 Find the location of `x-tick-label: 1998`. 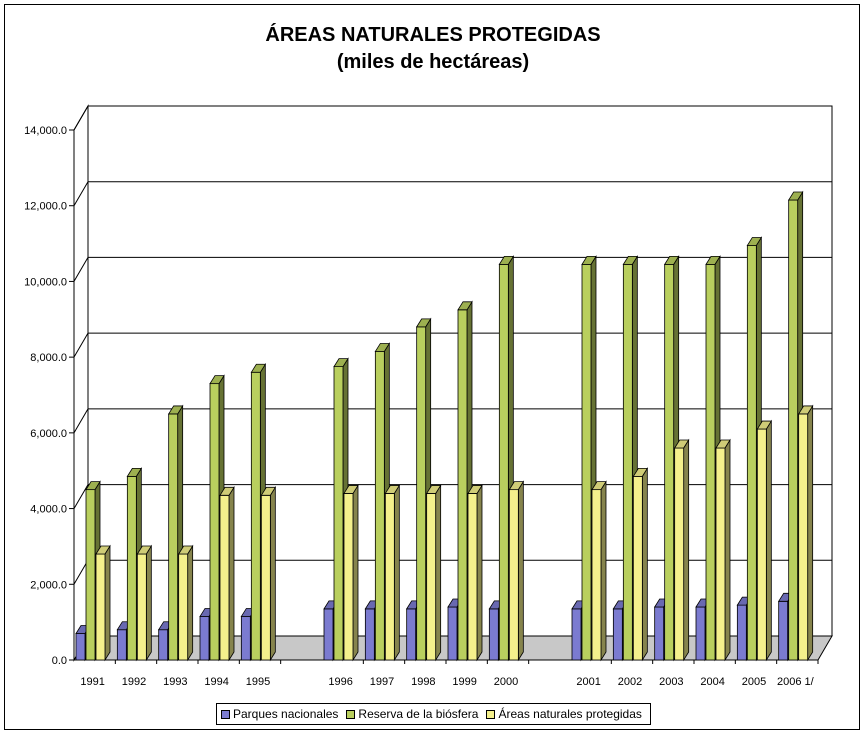

x-tick-label: 1998 is located at coordinates (423, 682).